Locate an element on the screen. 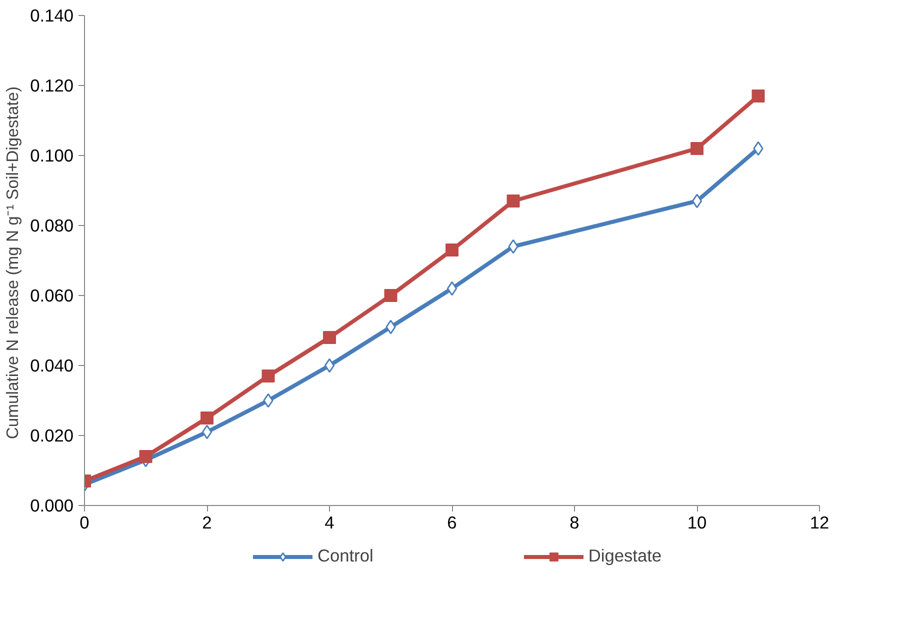  legend-label: Digestate is located at coordinates (625, 556).